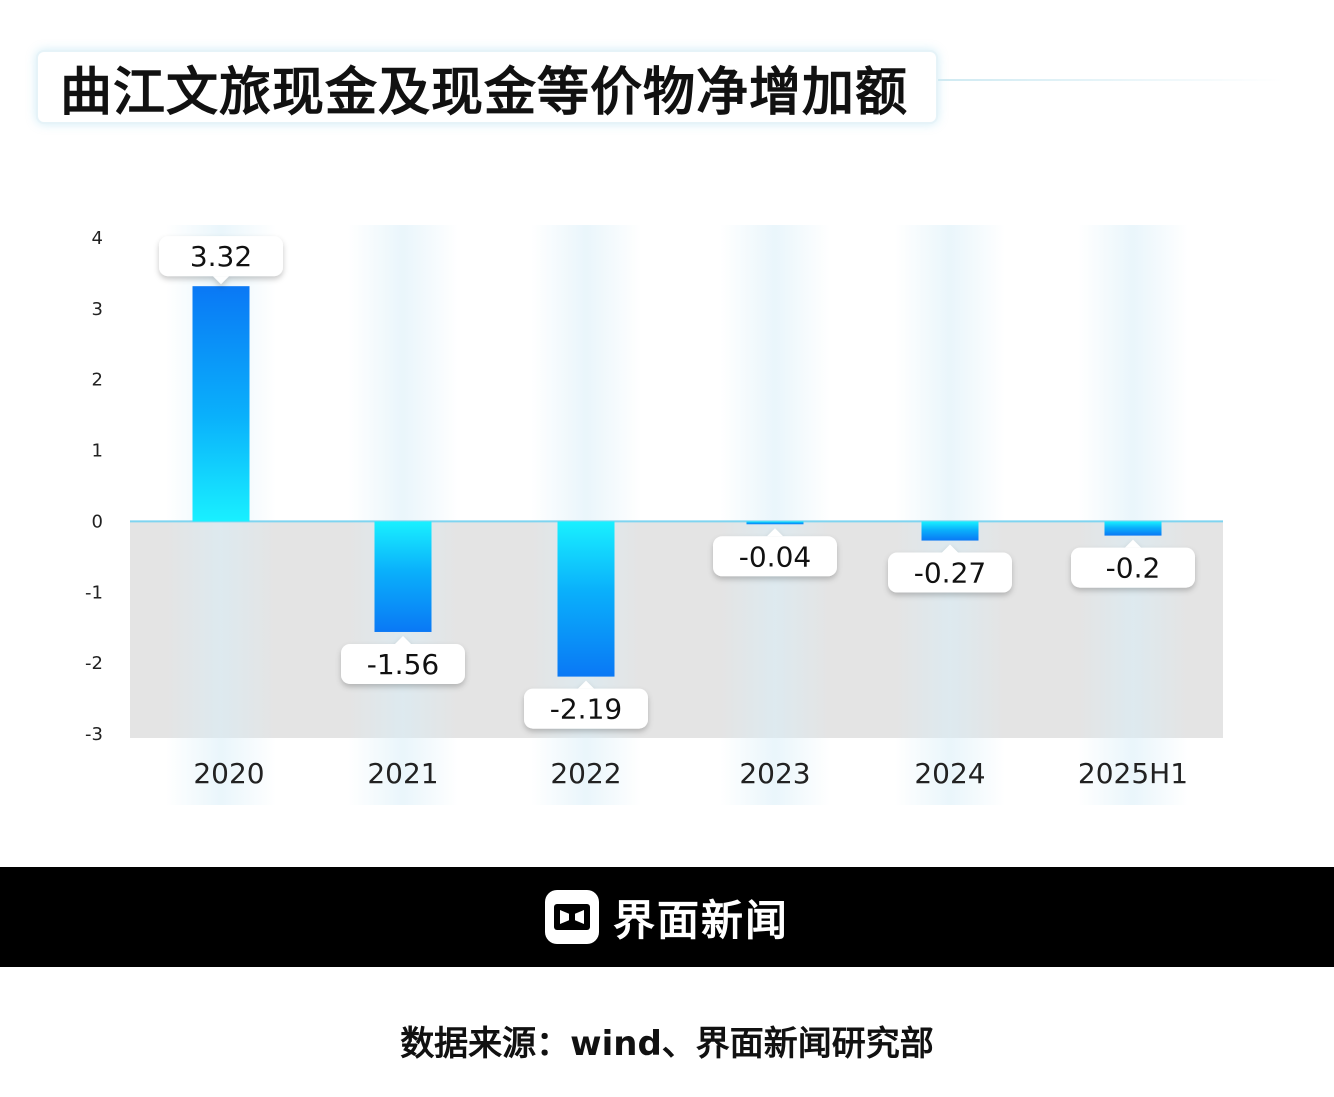  Describe the element at coordinates (774, 773) in the screenshot. I see `x-tick-label: 2023` at that location.